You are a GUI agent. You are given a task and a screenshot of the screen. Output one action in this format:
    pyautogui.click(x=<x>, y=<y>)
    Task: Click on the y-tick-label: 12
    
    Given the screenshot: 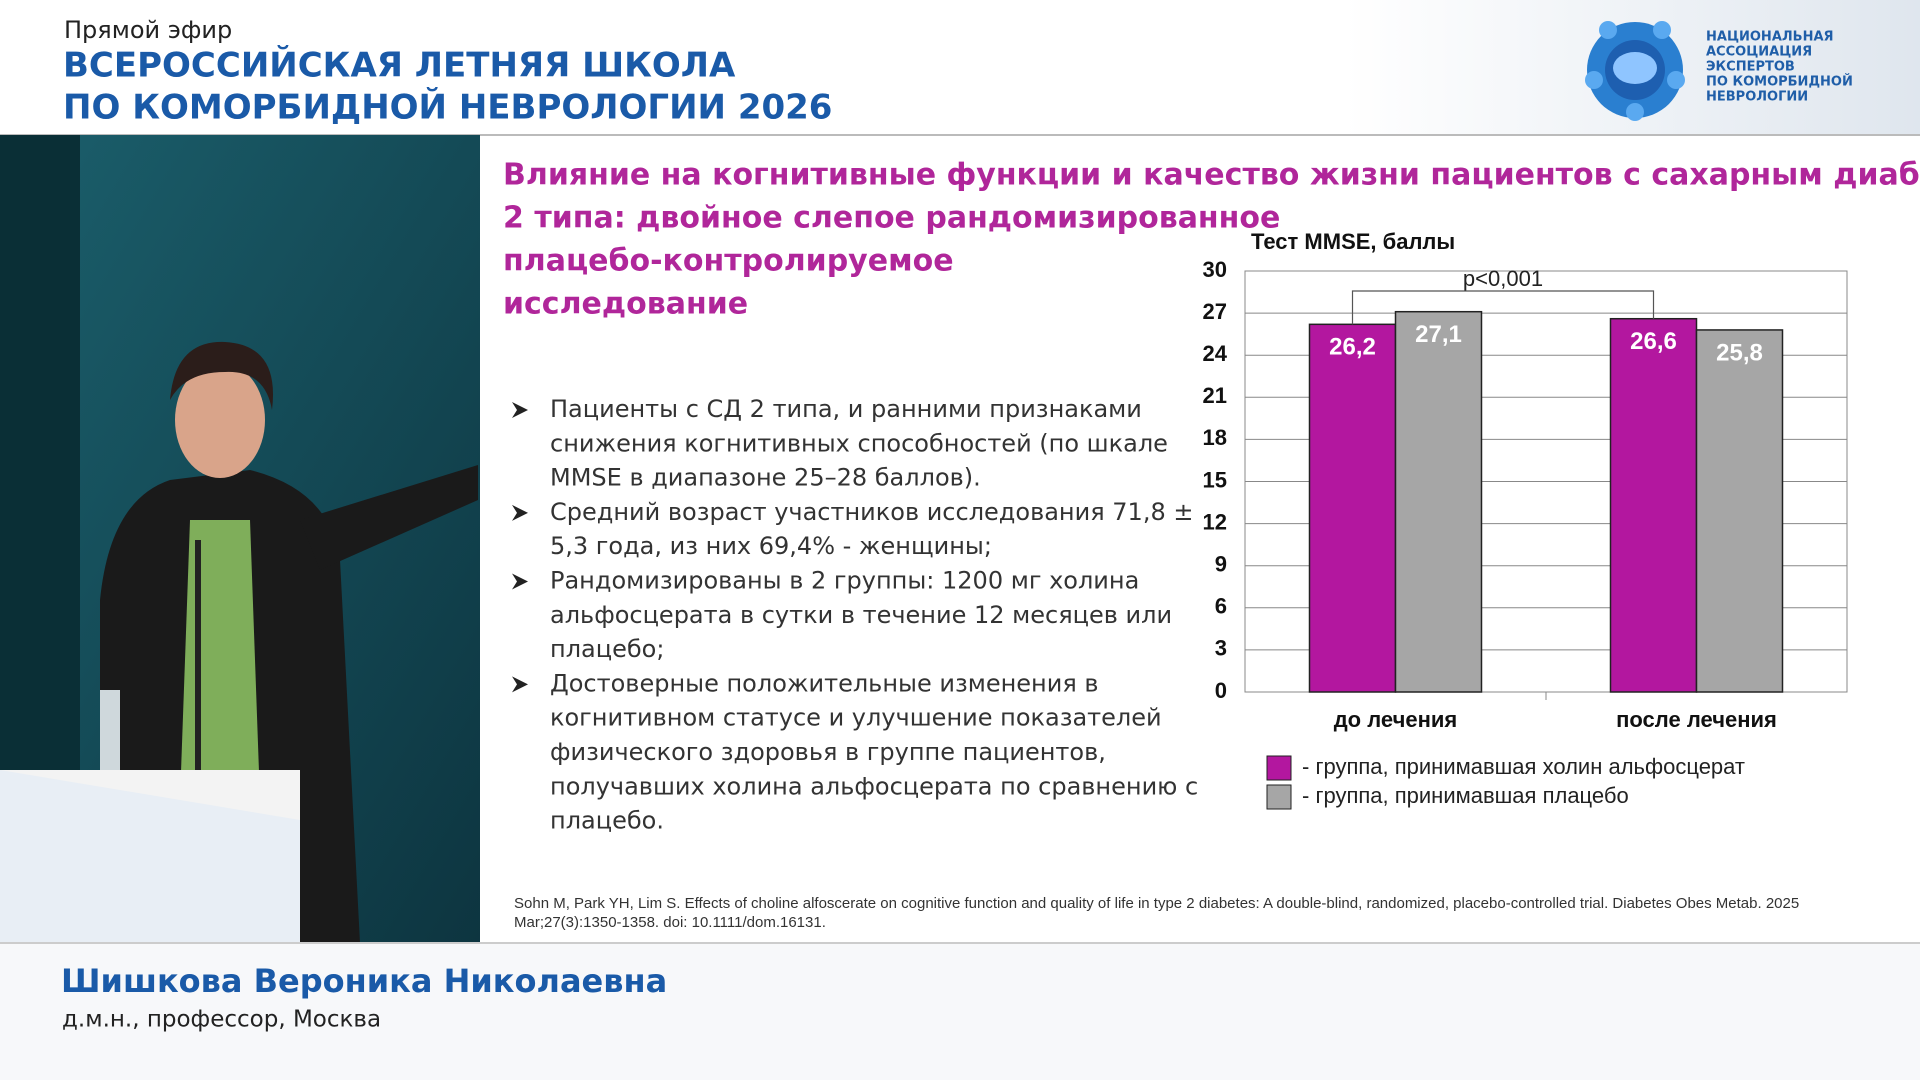 What is the action you would take?
    pyautogui.click(x=1215, y=521)
    